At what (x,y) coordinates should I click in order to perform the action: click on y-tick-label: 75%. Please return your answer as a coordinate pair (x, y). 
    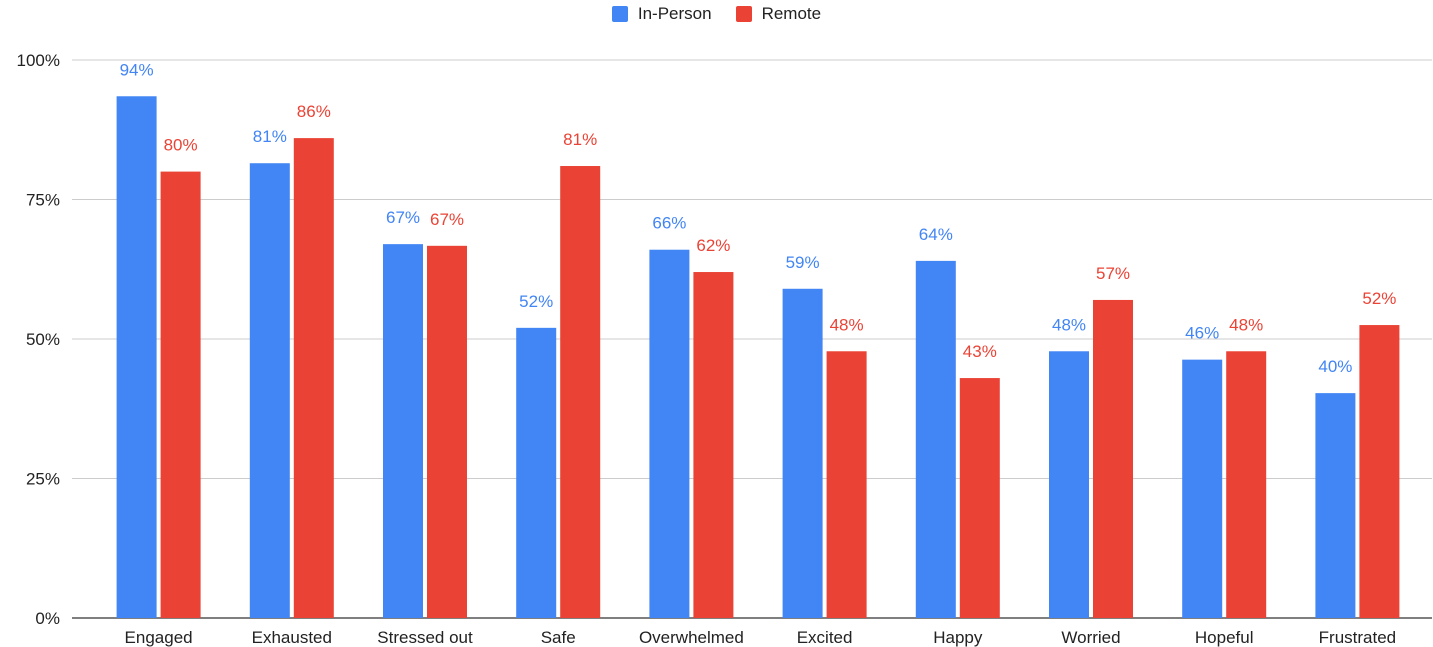
    Looking at the image, I should click on (43, 200).